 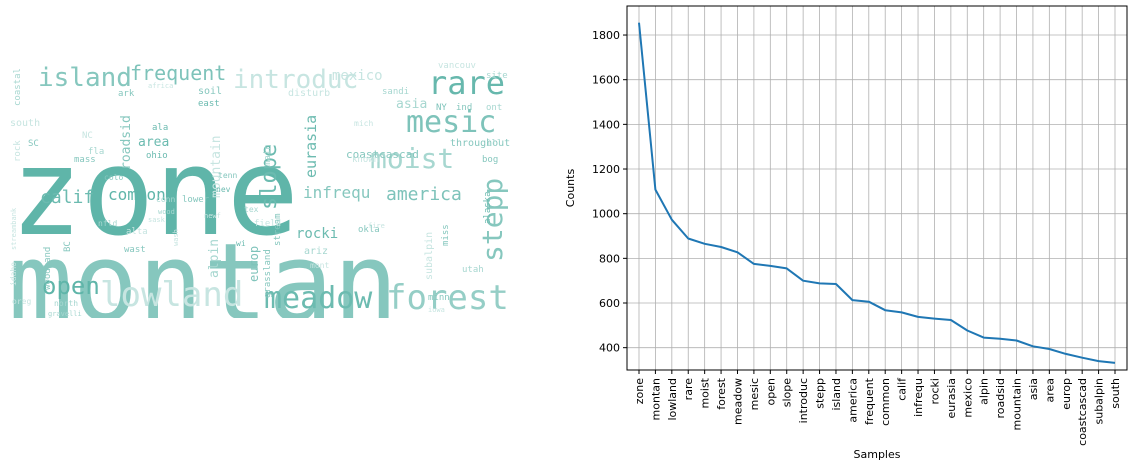 I want to click on word-cloud-word: woodland, so click(x=48, y=268).